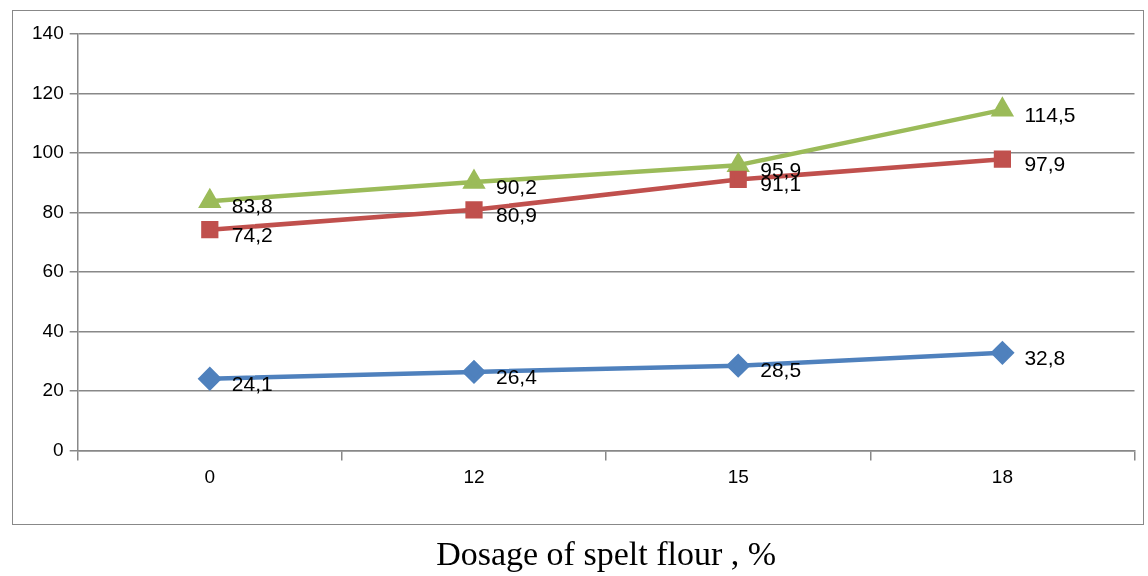 The image size is (1148, 576). Describe the element at coordinates (53, 211) in the screenshot. I see `y-tick-label: 80` at that location.